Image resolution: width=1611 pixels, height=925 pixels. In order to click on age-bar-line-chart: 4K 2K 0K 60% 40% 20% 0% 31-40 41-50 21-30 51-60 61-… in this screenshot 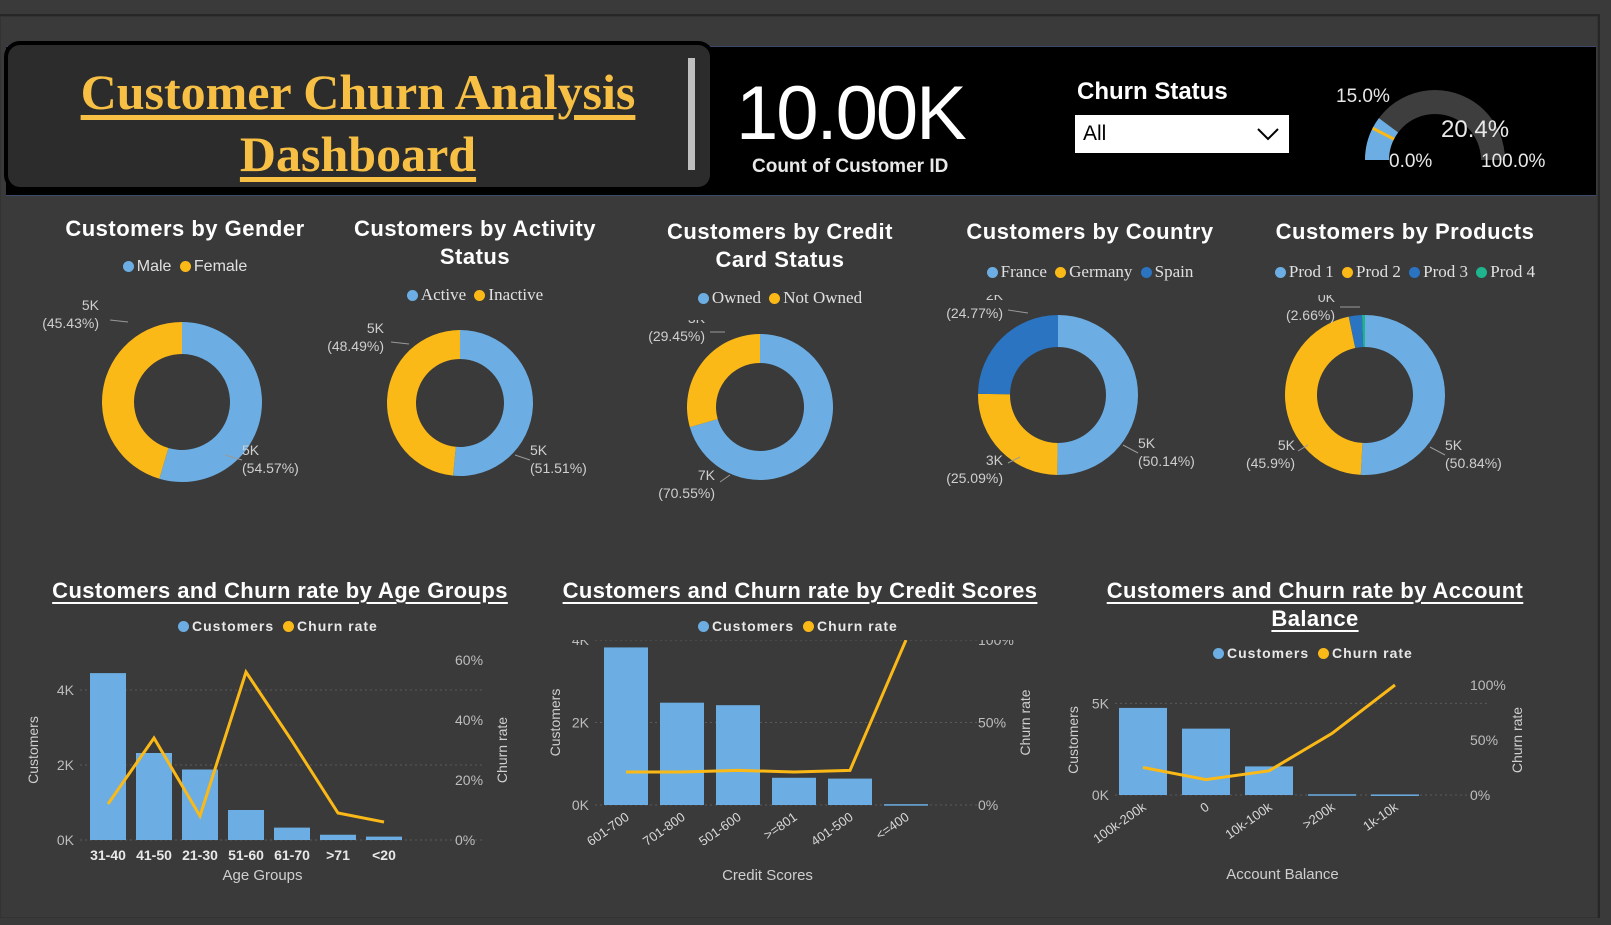, I will do `click(267, 768)`.